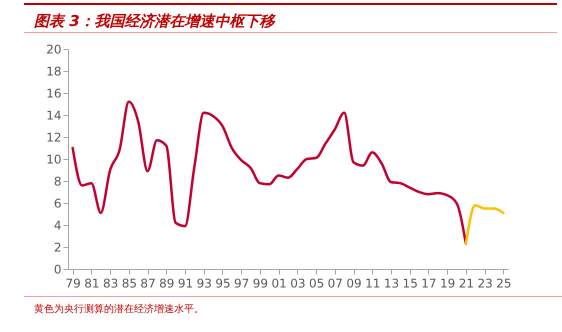  What do you see at coordinates (504, 283) in the screenshot?
I see `x-tick-label: 25` at bounding box center [504, 283].